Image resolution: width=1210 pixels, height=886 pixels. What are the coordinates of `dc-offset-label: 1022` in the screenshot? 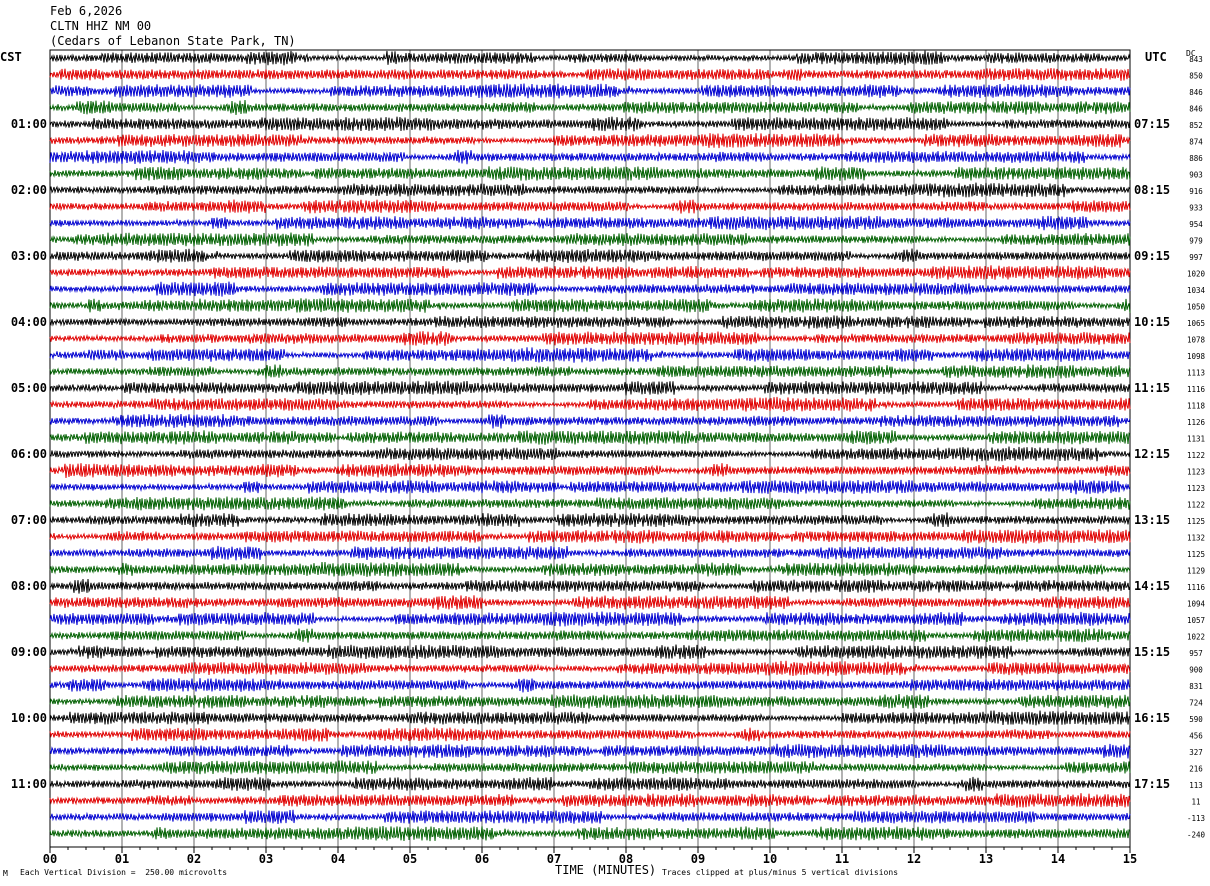 It's located at (1196, 637).